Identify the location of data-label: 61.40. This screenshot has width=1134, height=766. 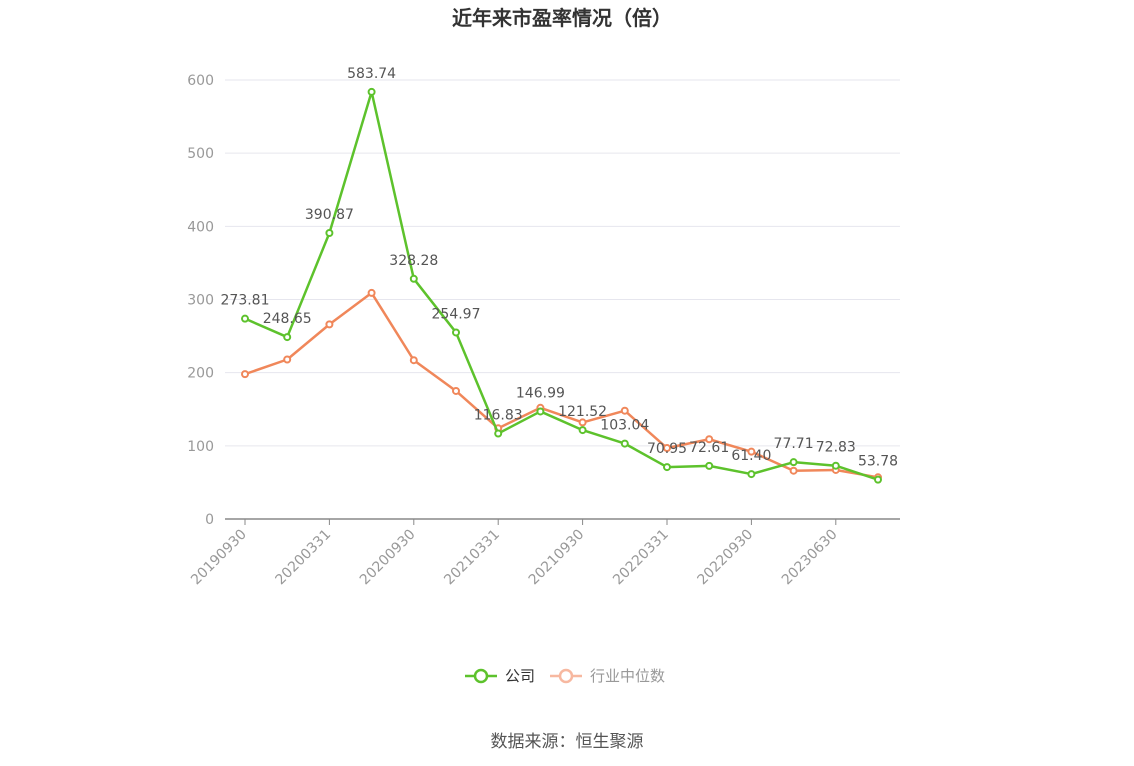
(751, 456).